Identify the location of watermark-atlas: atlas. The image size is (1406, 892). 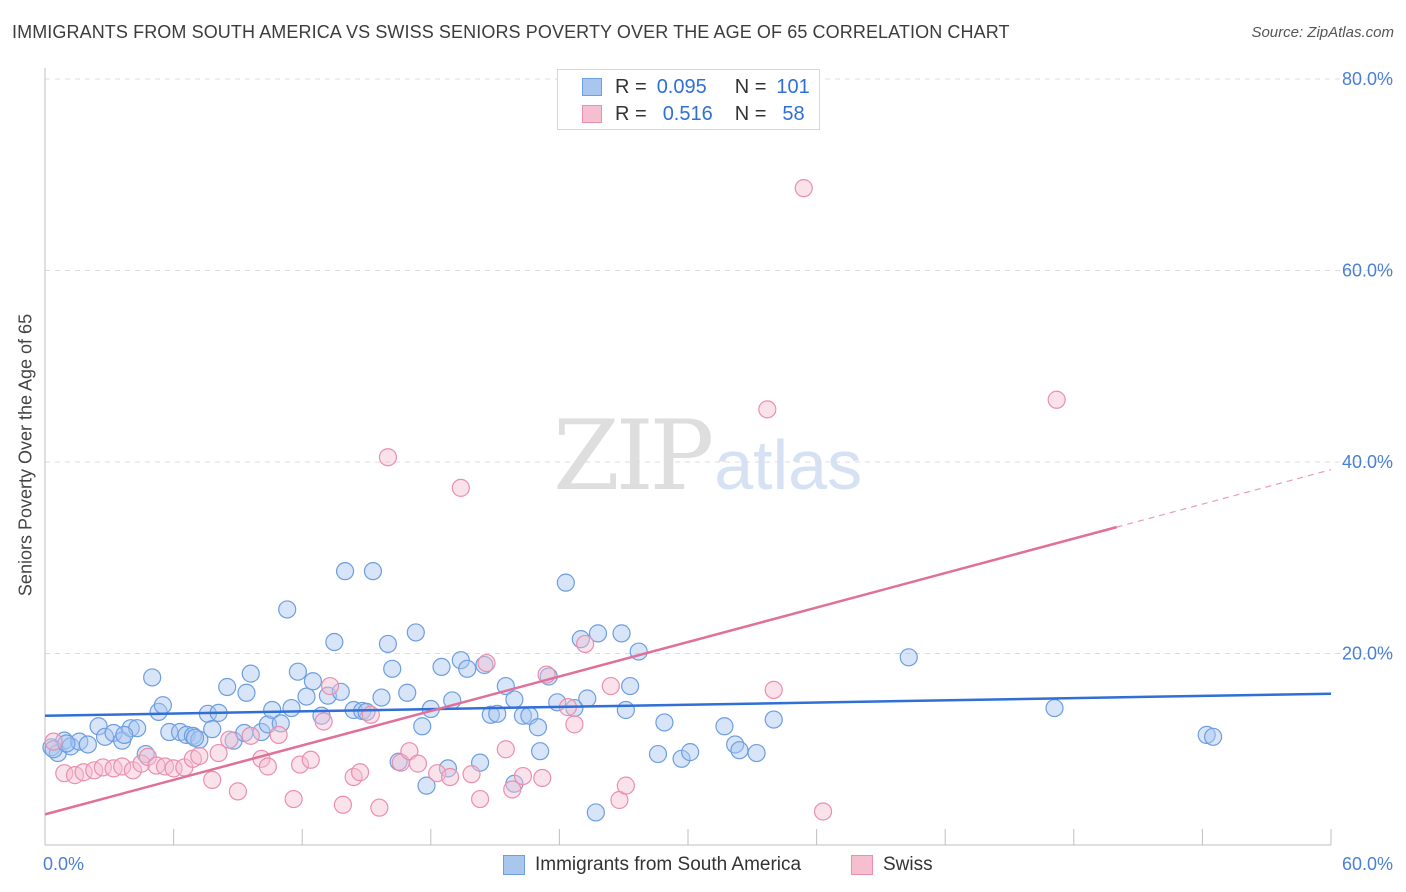
(788, 465).